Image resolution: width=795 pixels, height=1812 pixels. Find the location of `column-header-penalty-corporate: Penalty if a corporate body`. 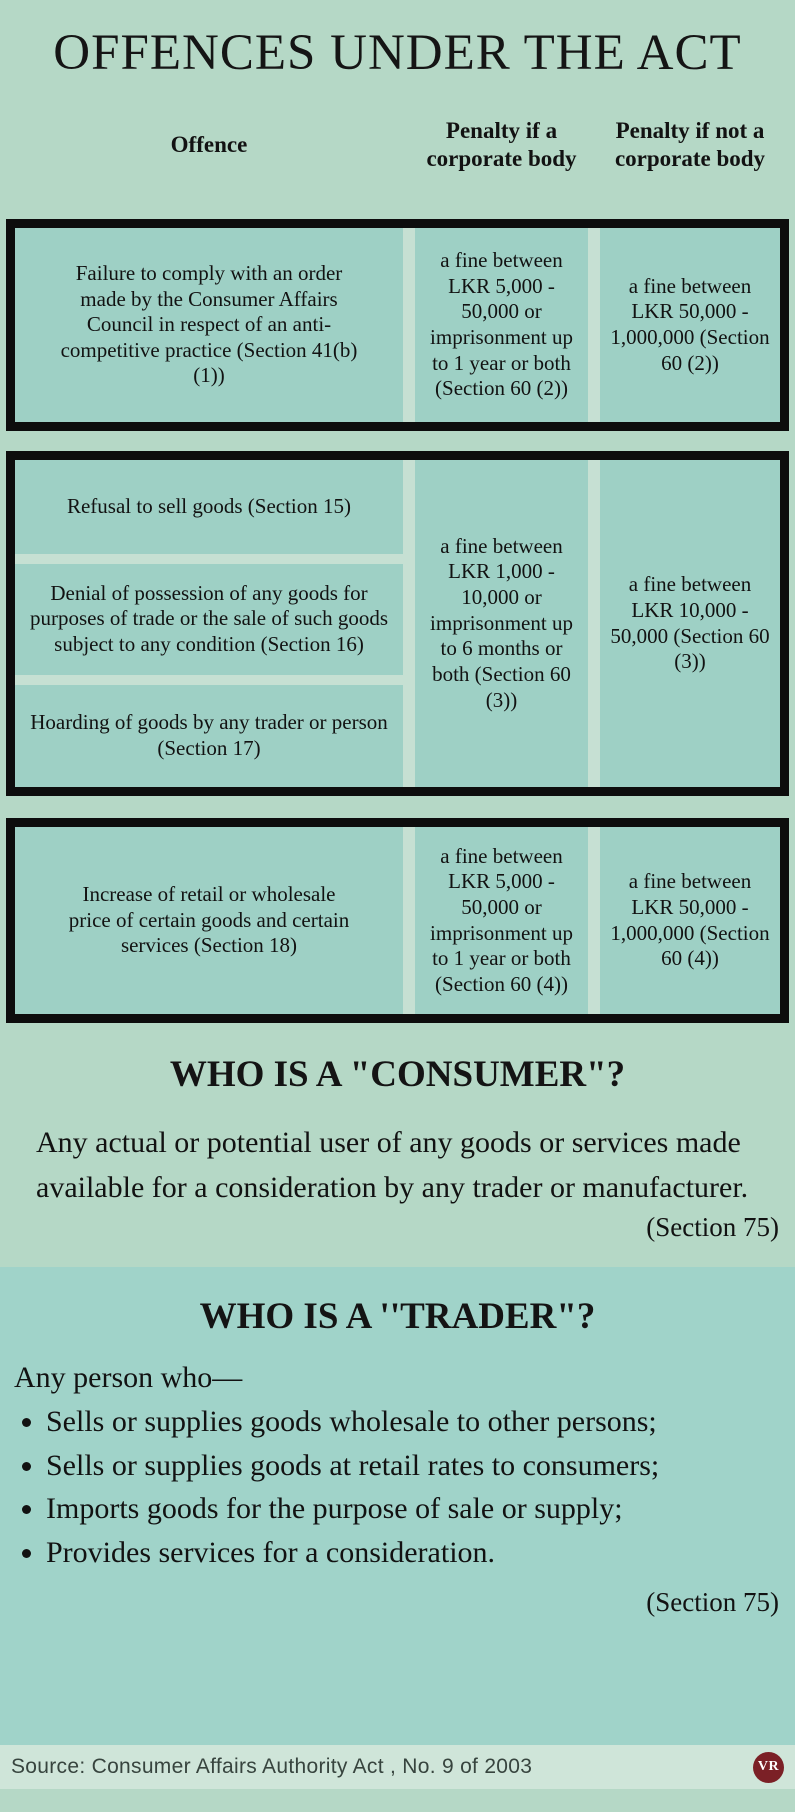

column-header-penalty-corporate: Penalty if a corporate body is located at coordinates (501, 144).